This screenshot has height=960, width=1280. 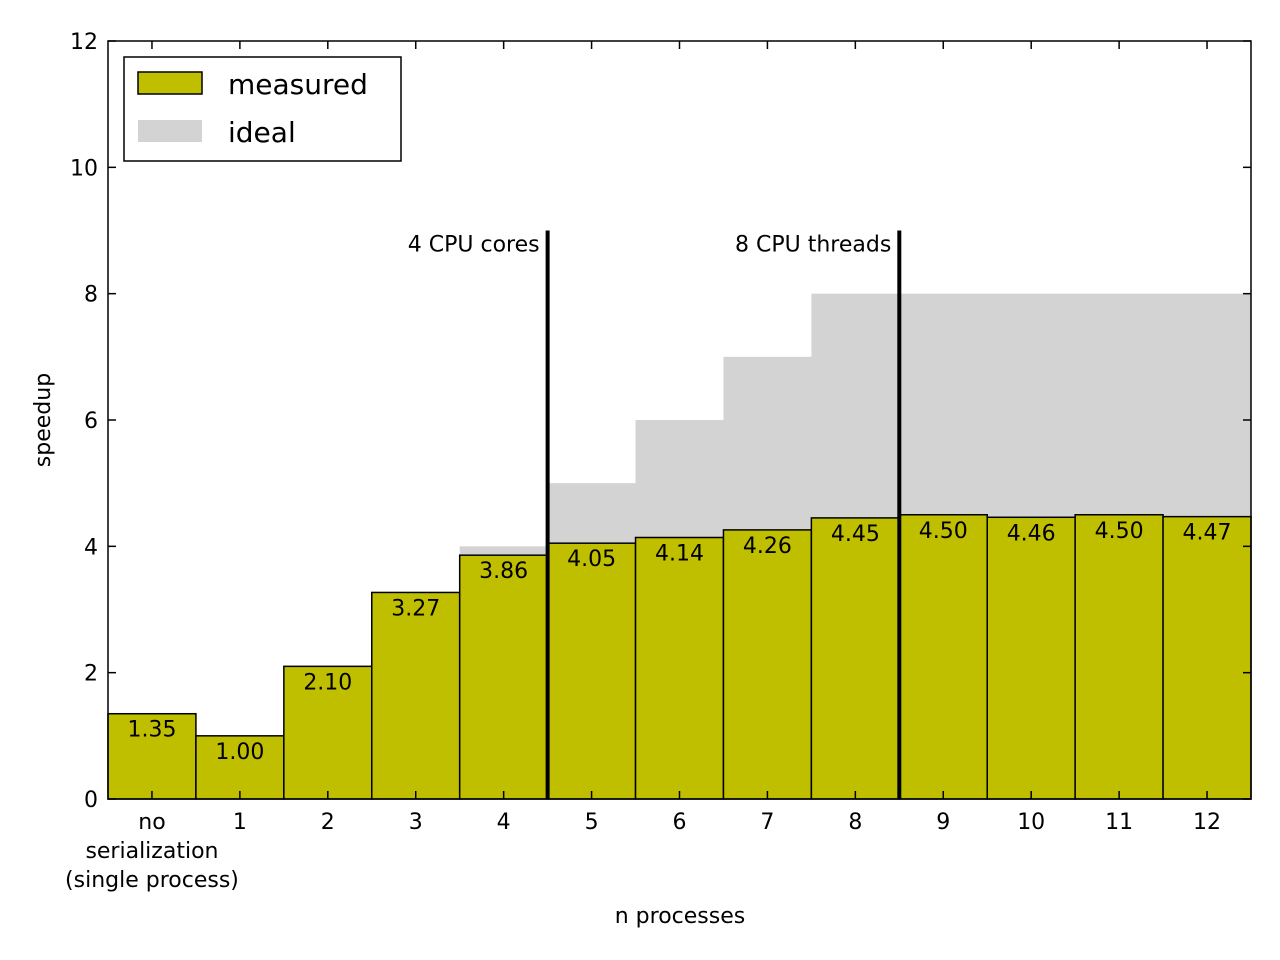 What do you see at coordinates (91, 800) in the screenshot?
I see `y-tick-label: 0` at bounding box center [91, 800].